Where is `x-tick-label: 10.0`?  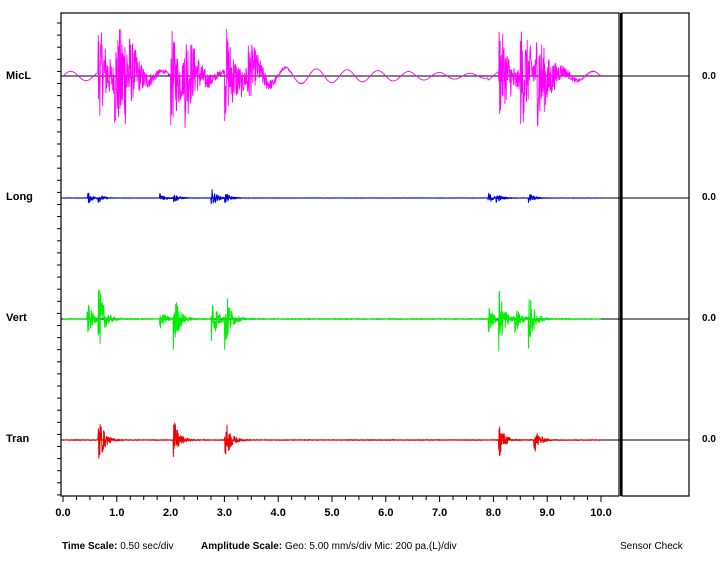
x-tick-label: 10.0 is located at coordinates (600, 513).